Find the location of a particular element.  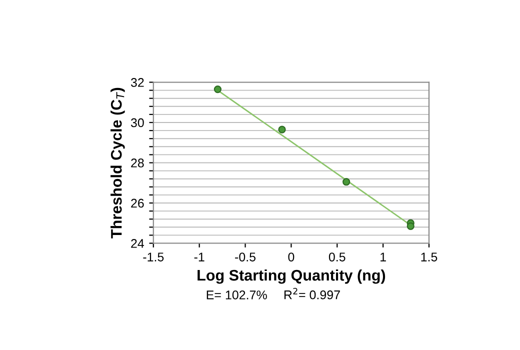

x-tick-label: -1 is located at coordinates (199, 257).